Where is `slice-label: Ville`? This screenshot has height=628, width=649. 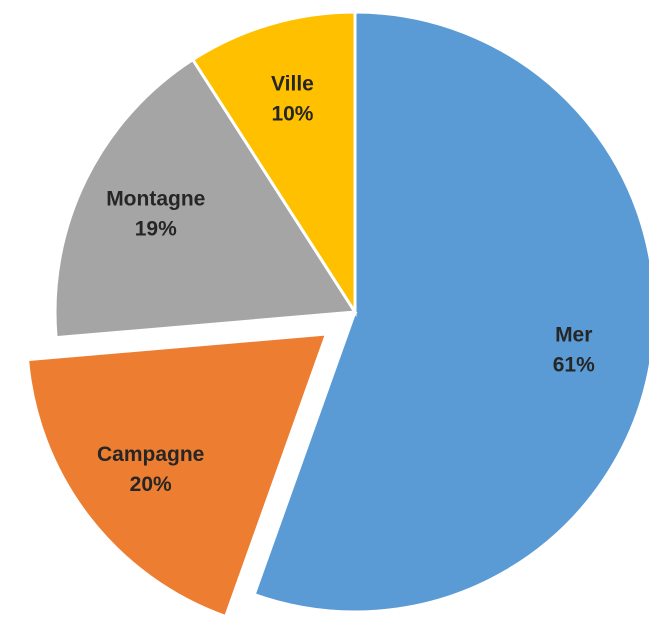
slice-label: Ville is located at coordinates (292, 84).